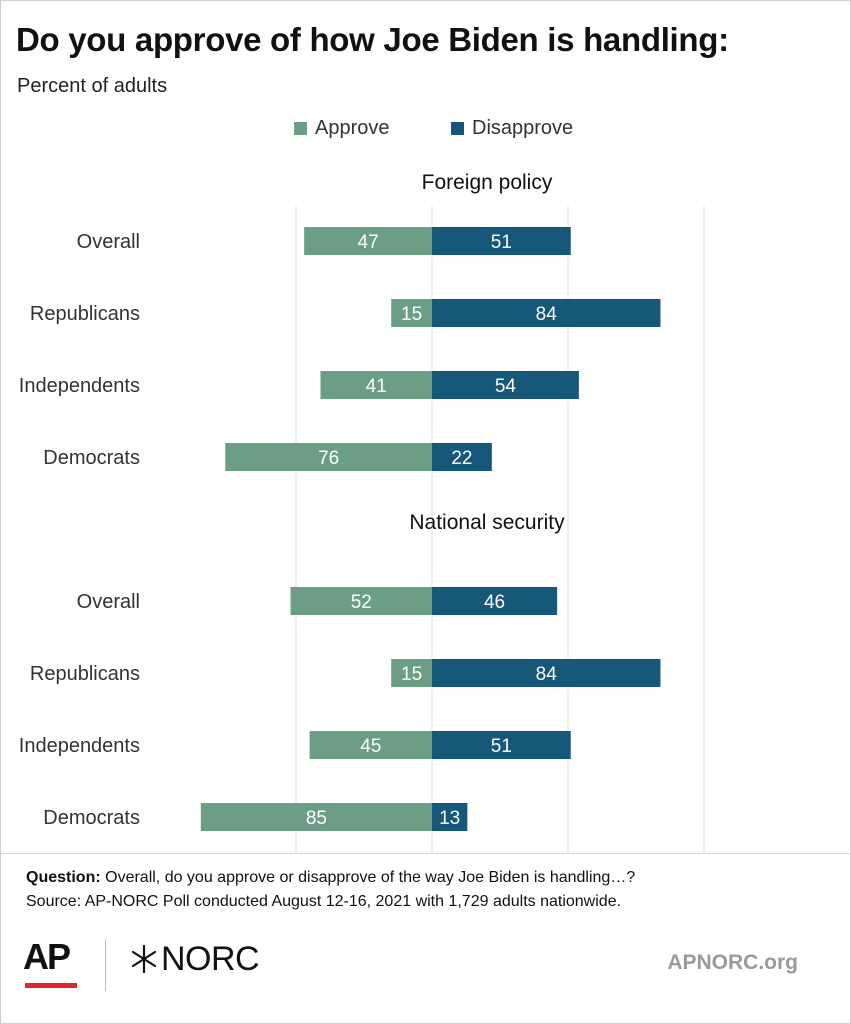 The image size is (851, 1024). What do you see at coordinates (425, 853) in the screenshot?
I see `footer-divider` at bounding box center [425, 853].